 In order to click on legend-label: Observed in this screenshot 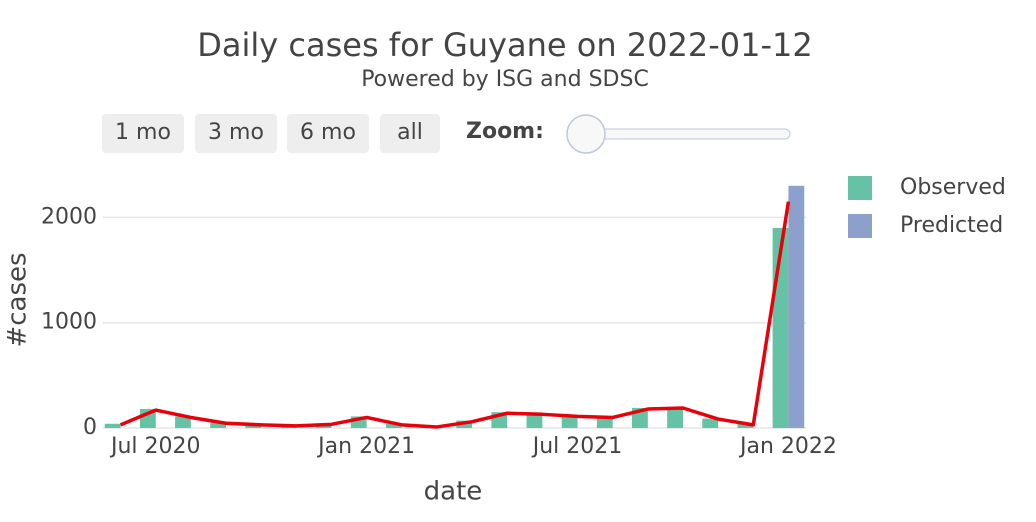, I will do `click(953, 187)`.